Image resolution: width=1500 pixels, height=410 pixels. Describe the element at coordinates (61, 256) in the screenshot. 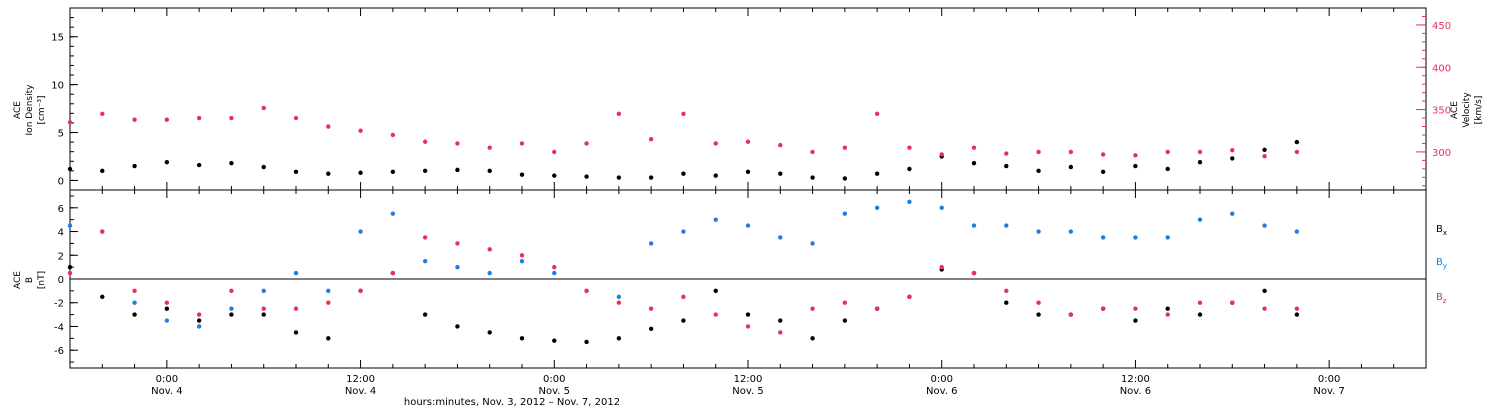

I see `b-tick-label: 2` at that location.